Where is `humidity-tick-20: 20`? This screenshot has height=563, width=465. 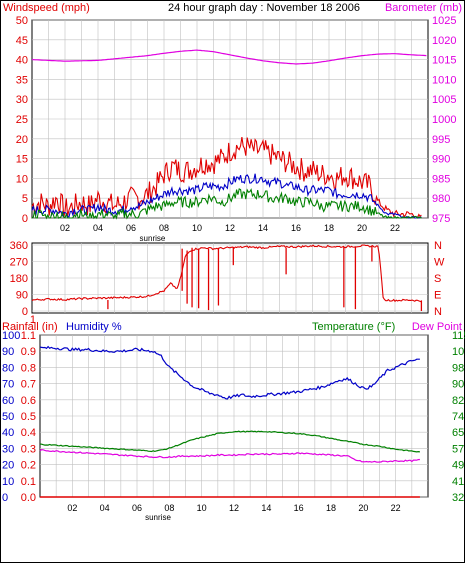 humidity-tick-20: 20 is located at coordinates (8, 466).